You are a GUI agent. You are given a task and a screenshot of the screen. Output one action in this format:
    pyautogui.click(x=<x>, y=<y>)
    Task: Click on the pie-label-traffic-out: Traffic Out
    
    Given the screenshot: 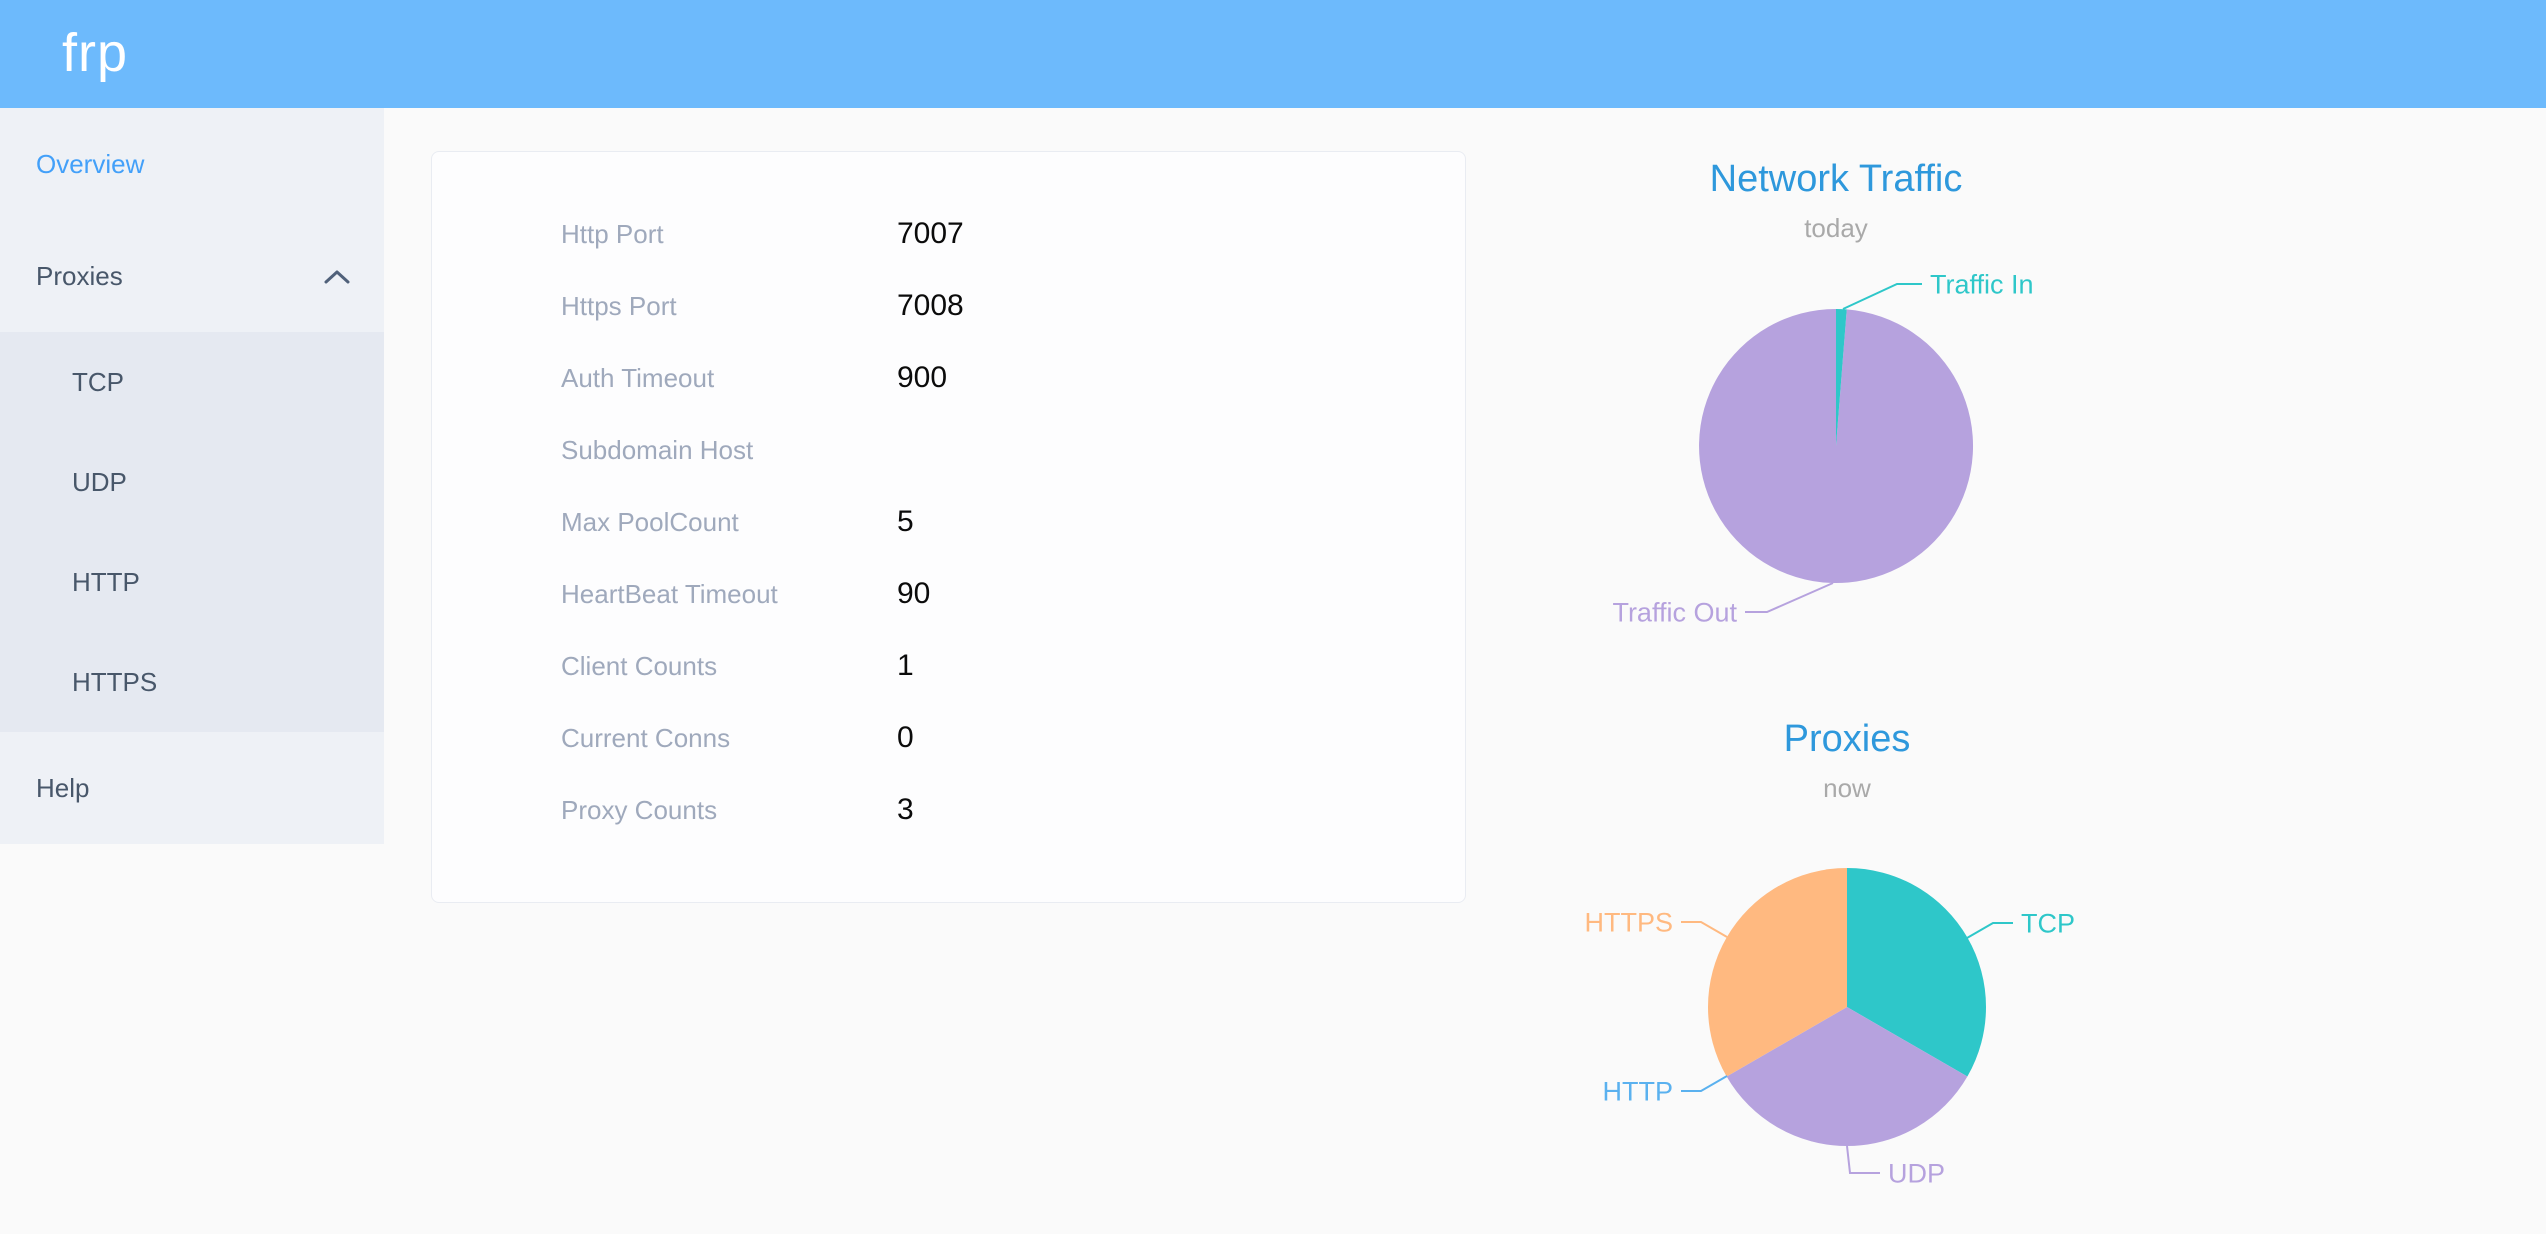 What is the action you would take?
    pyautogui.click(x=1674, y=612)
    